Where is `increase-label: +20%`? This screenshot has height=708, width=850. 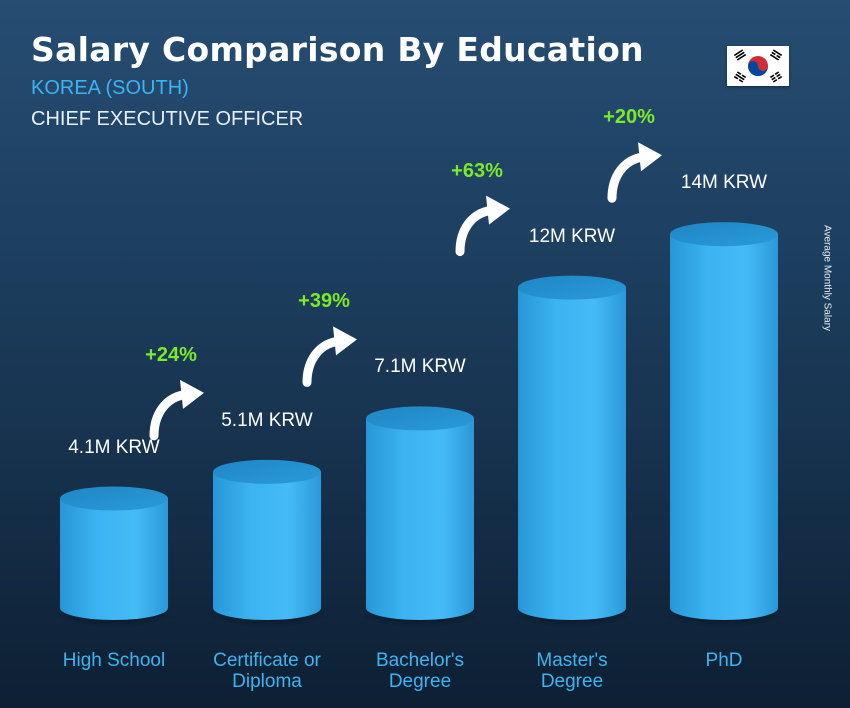
increase-label: +20% is located at coordinates (629, 117).